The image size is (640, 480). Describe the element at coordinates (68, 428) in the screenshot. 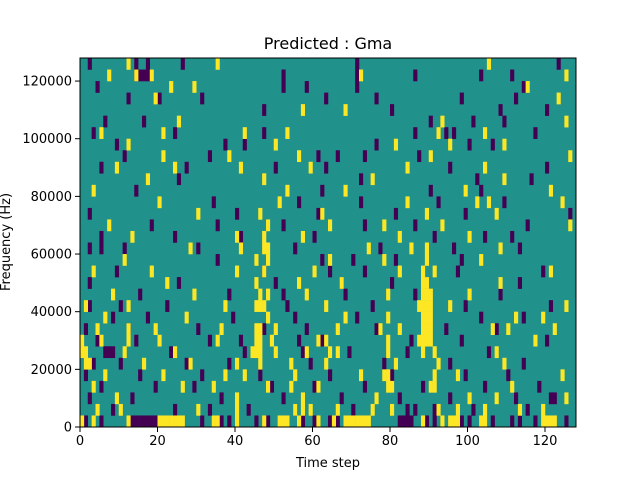

I see `y-tick-label: 0` at that location.